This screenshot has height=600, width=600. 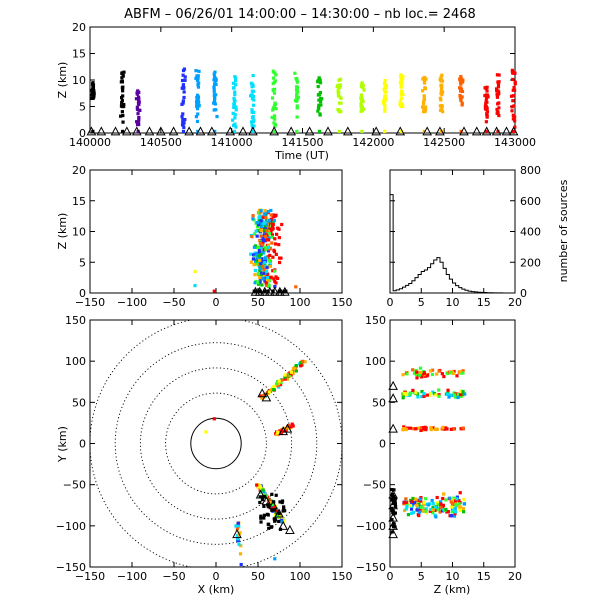 What do you see at coordinates (390, 302) in the screenshot?
I see `x-tick-label: 0` at bounding box center [390, 302].